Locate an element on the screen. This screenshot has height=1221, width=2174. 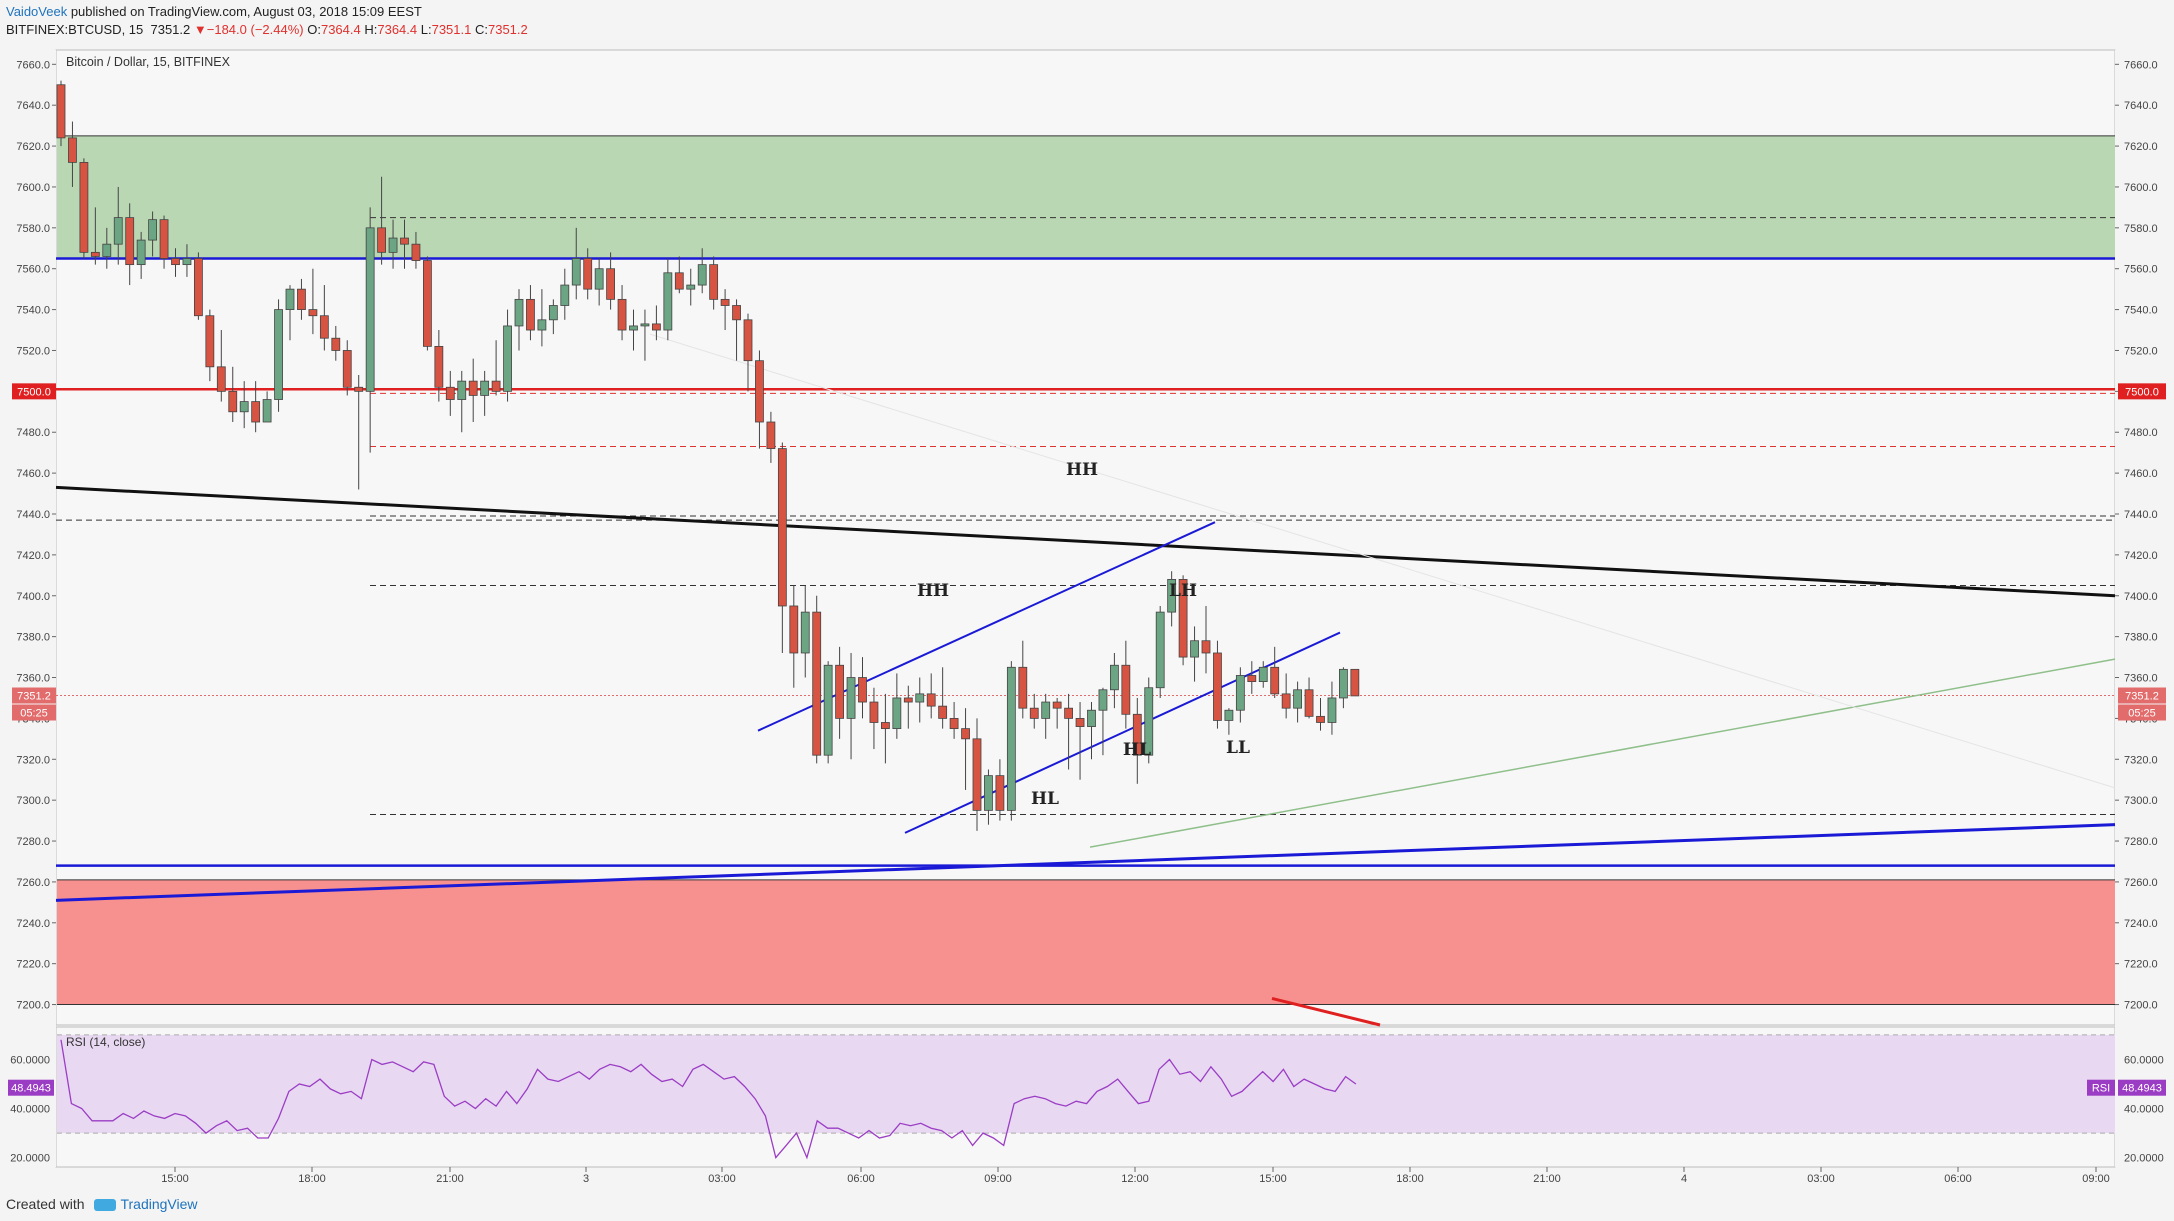
x-tick-label: 12:00 is located at coordinates (1135, 1179).